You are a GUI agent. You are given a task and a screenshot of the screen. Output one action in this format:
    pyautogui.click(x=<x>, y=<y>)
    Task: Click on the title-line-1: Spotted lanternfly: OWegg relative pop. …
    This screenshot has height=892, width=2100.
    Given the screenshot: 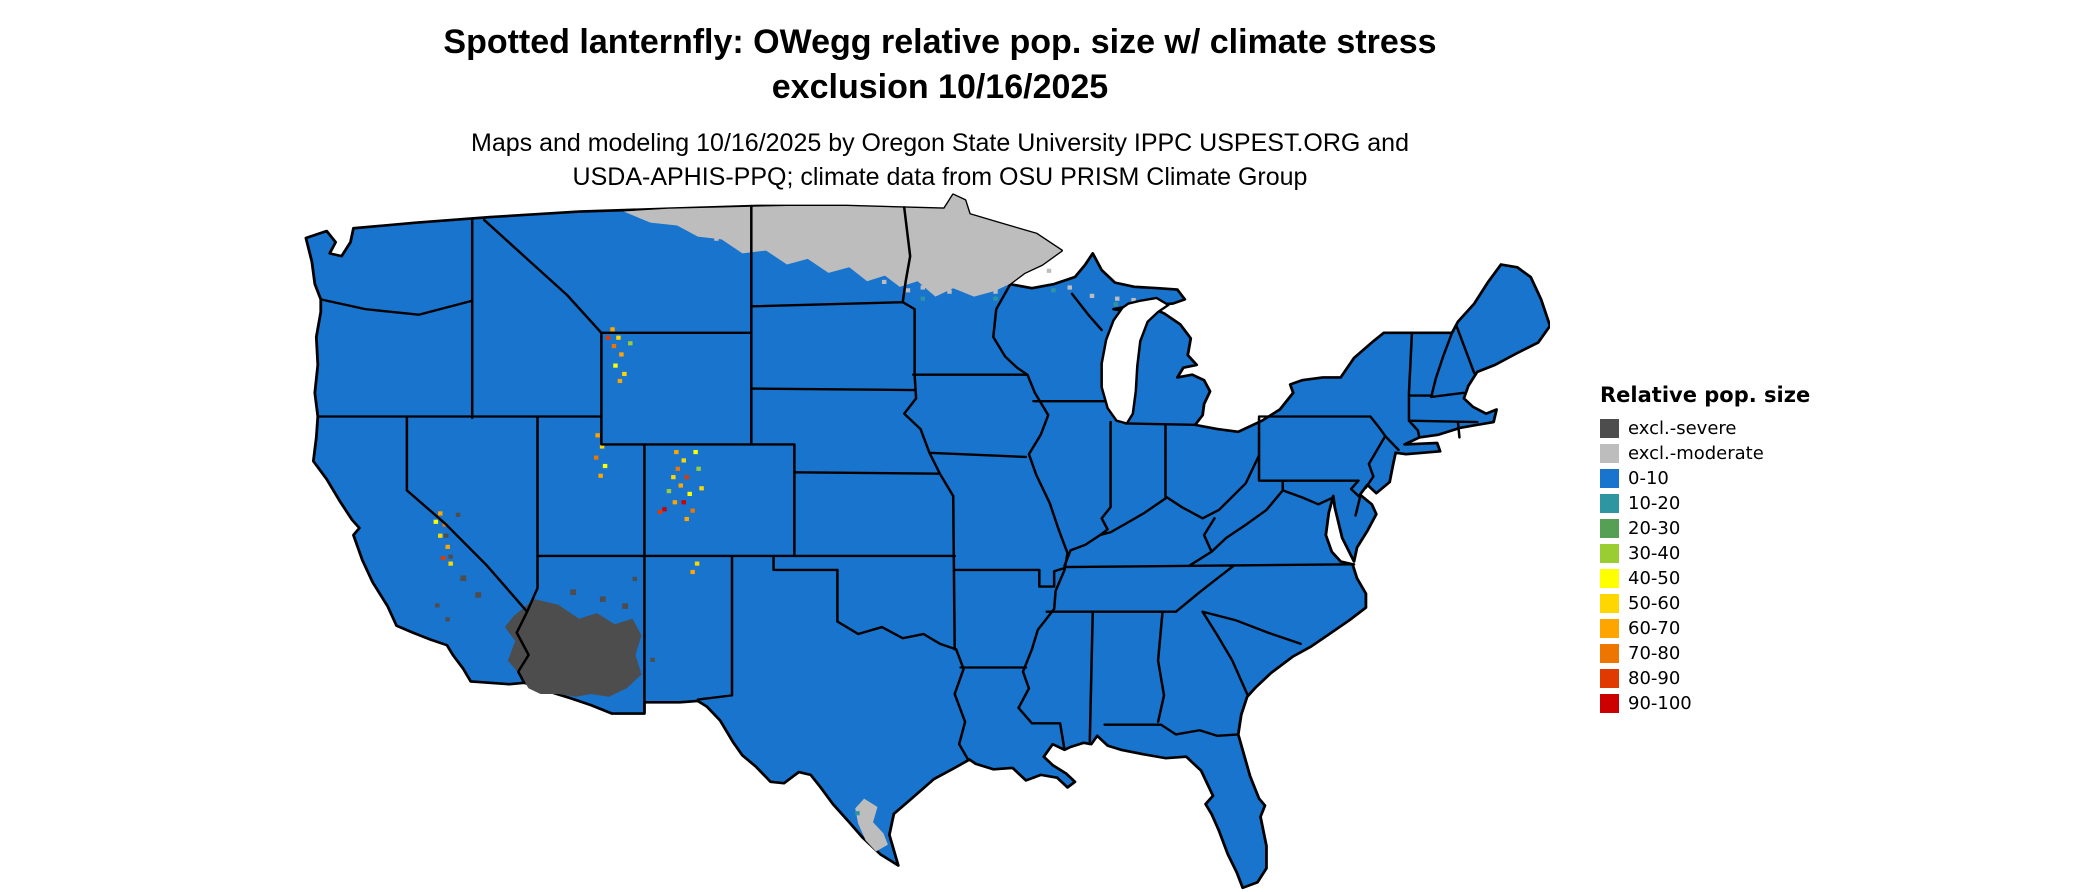 What is the action you would take?
    pyautogui.click(x=940, y=42)
    